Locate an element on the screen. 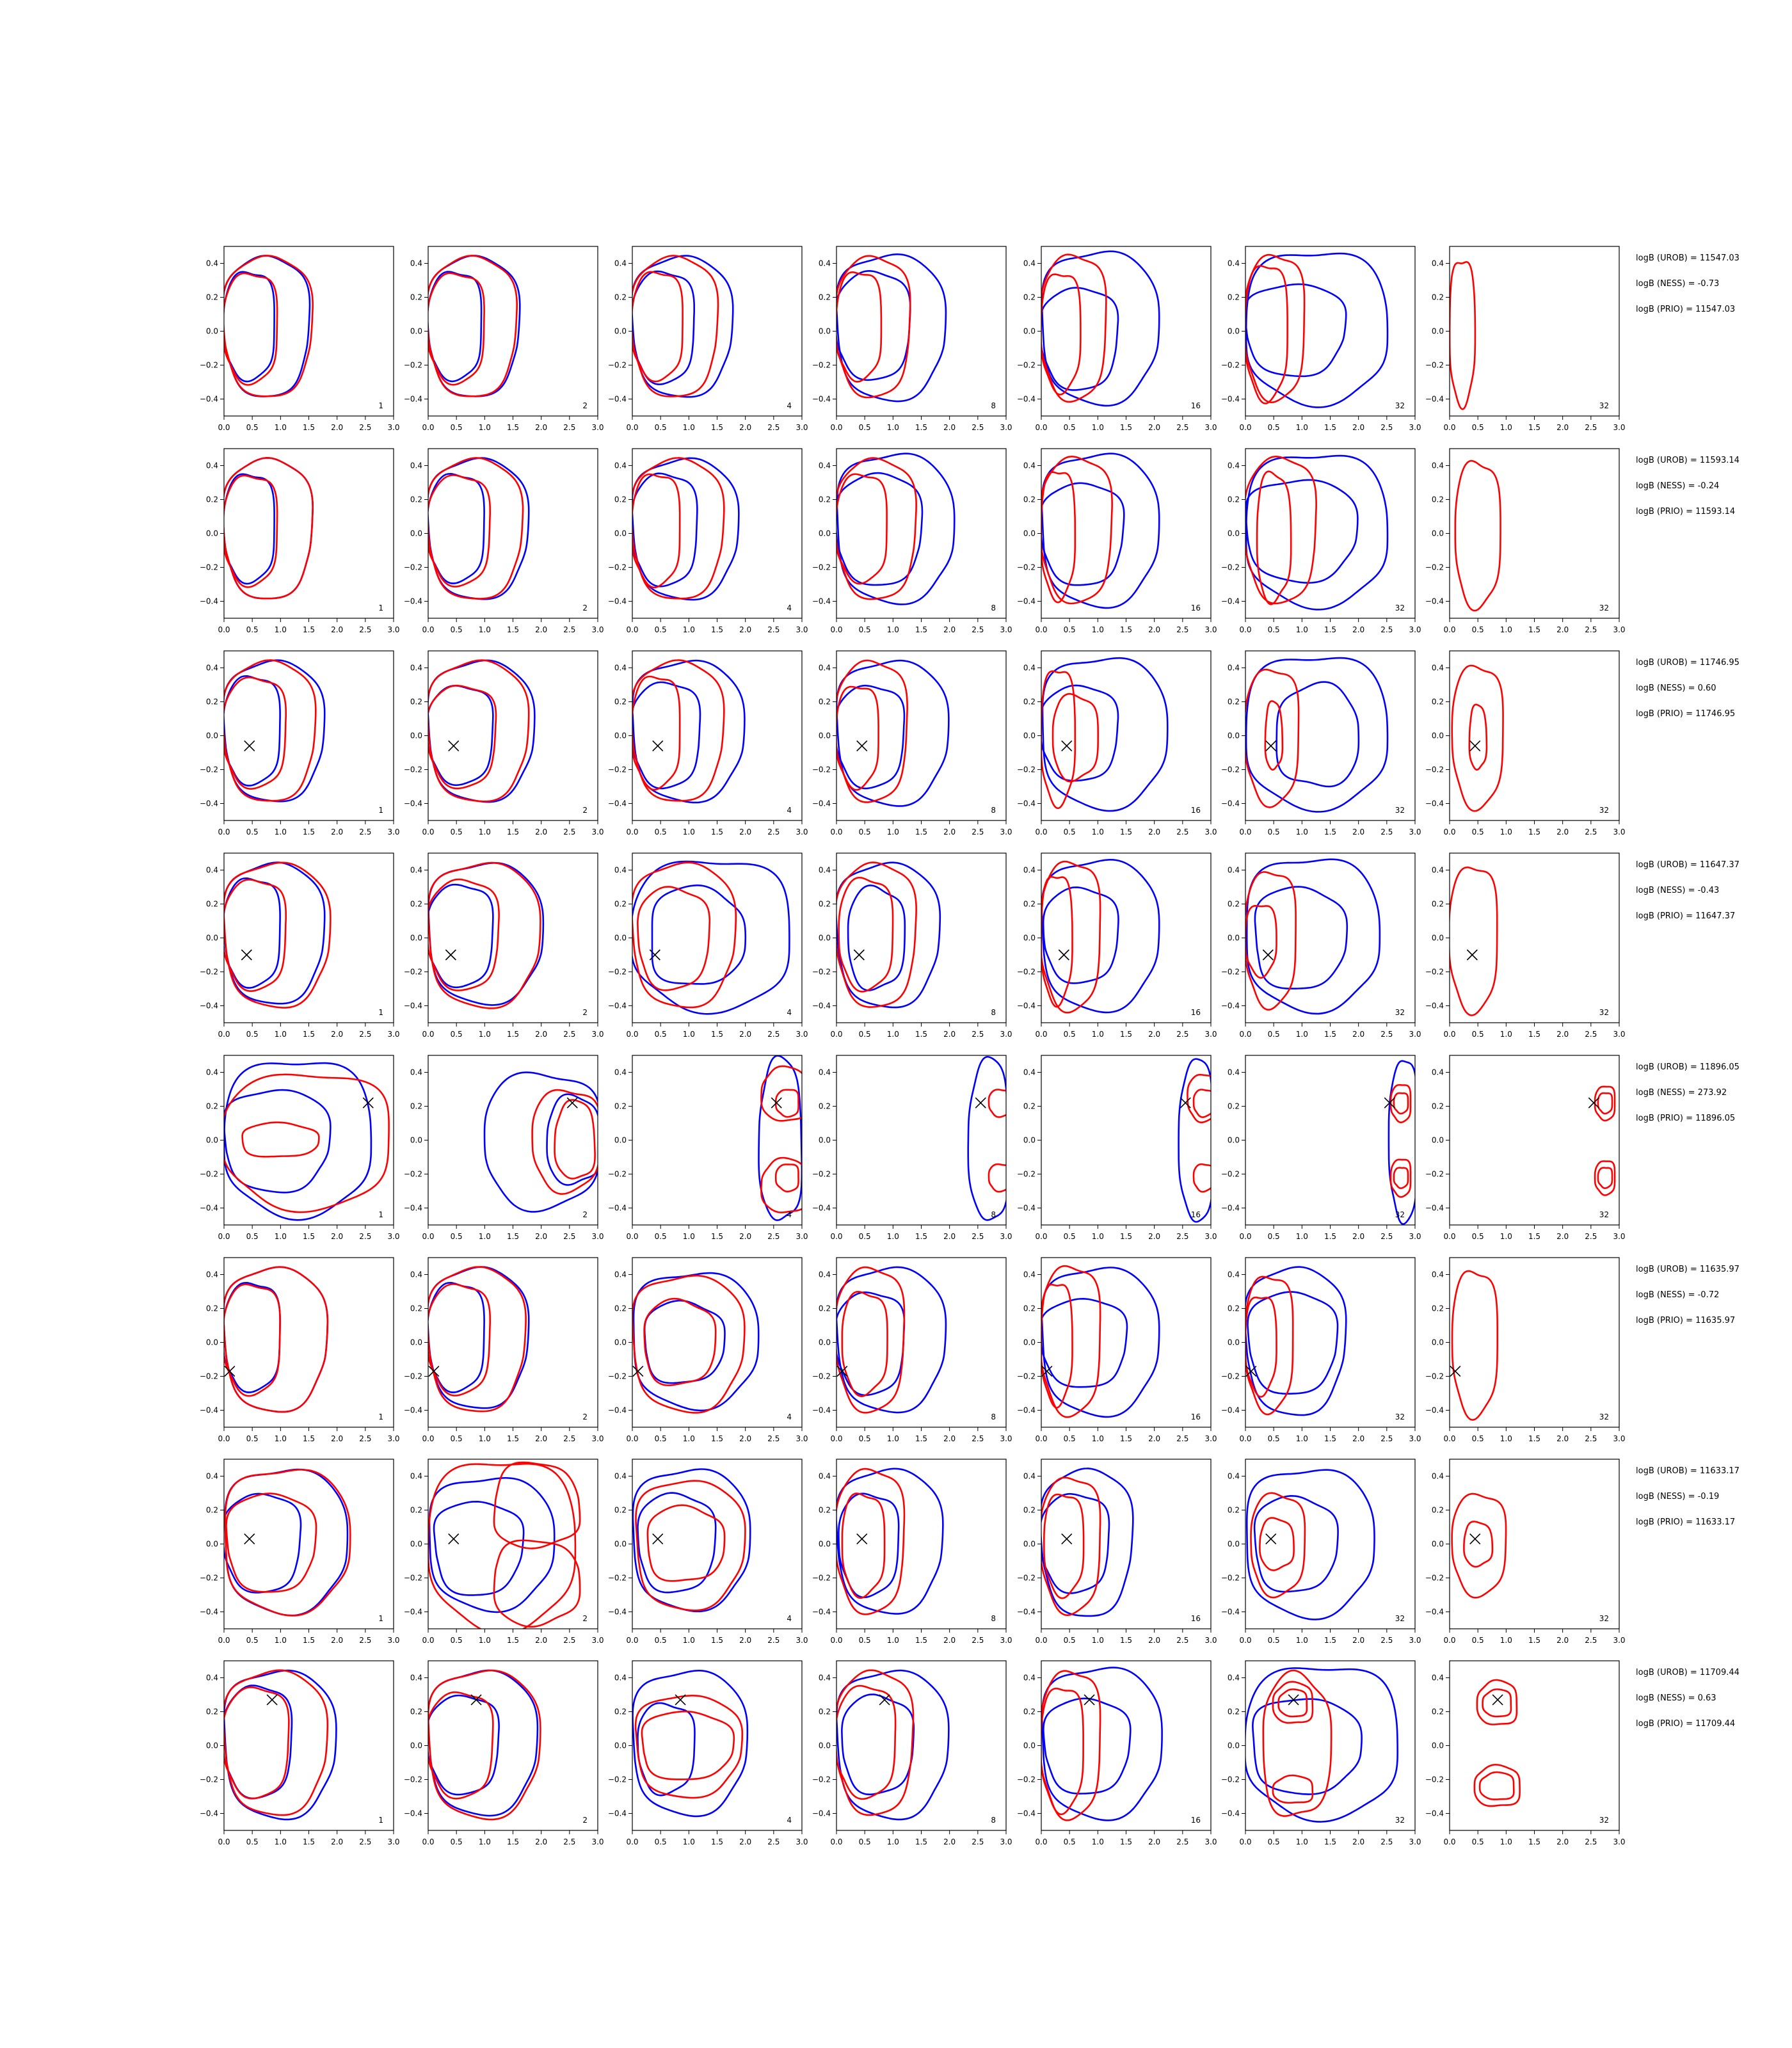 The image size is (1792, 2048). logb-stat-text: logB (PRIO) = 11647.37 is located at coordinates (1685, 916).